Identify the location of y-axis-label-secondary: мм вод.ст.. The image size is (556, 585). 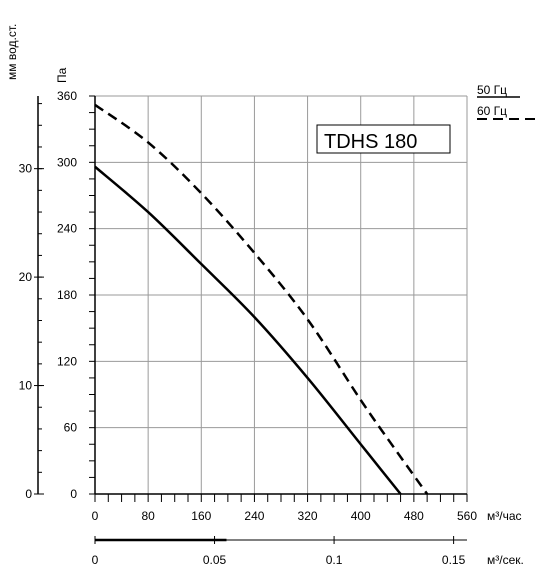
(12, 52).